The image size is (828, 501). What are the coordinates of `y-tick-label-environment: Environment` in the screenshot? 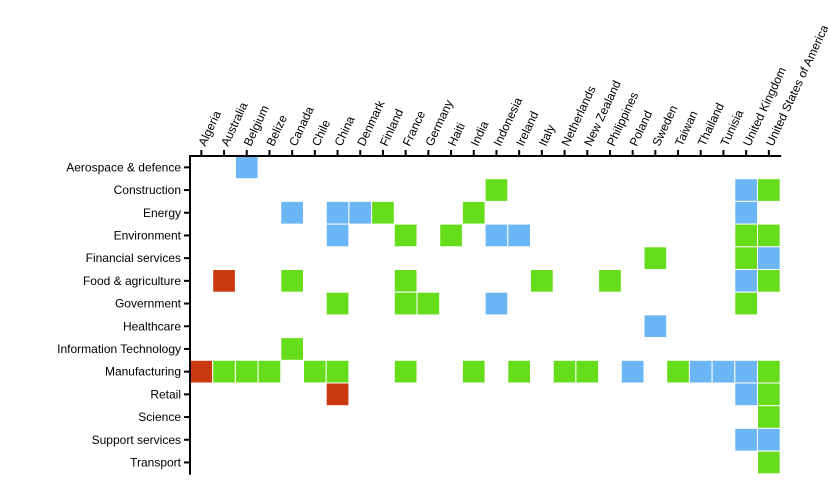 It's located at (148, 235).